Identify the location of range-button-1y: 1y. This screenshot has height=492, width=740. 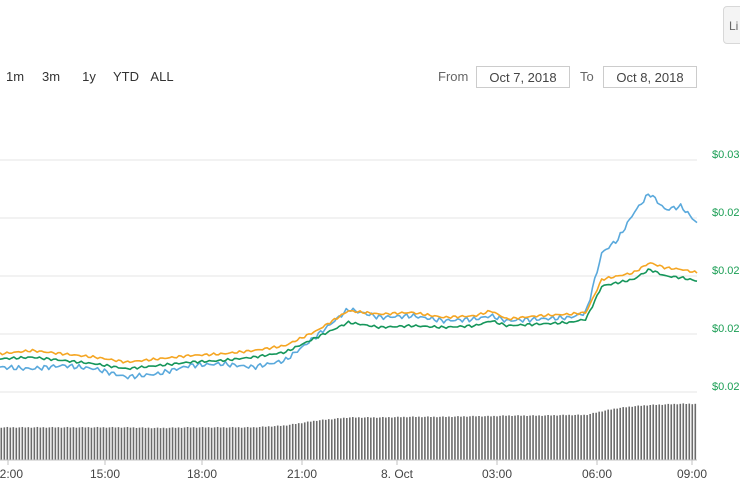
(89, 77).